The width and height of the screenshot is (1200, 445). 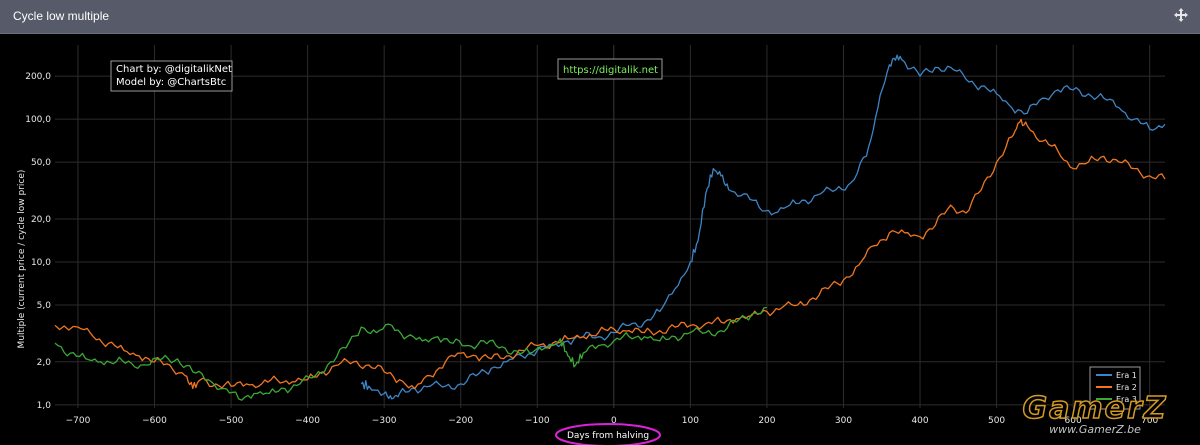 I want to click on watermark: GamerZ www.GamerZ.be, so click(x=1094, y=413).